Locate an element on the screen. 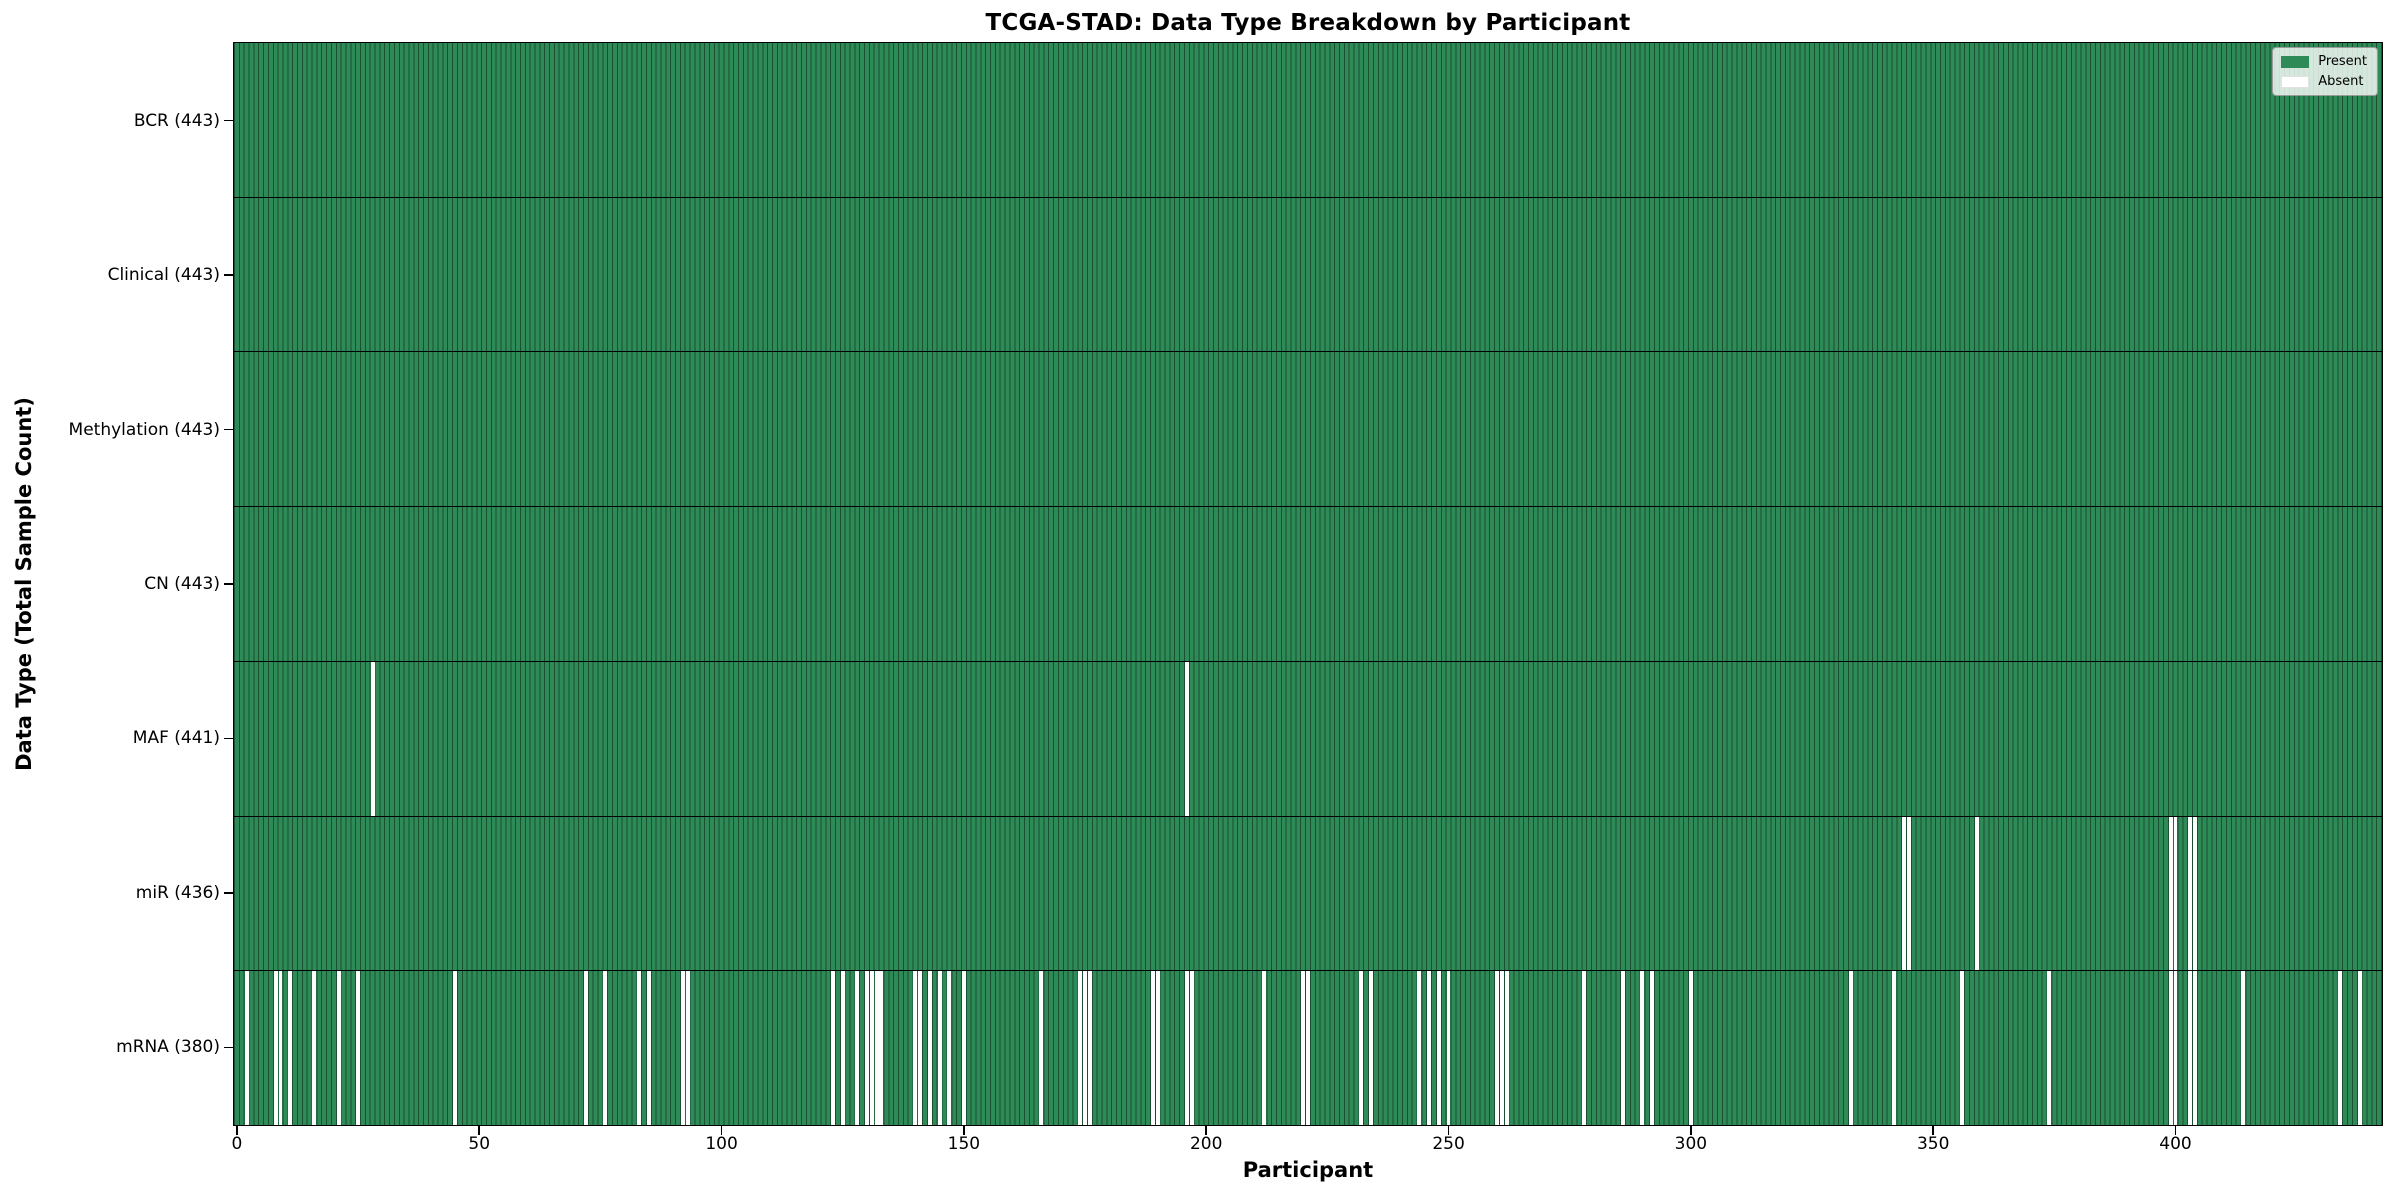 Image resolution: width=2400 pixels, height=1200 pixels. y-tick-label-methylation: Methylation (443) is located at coordinates (144, 429).